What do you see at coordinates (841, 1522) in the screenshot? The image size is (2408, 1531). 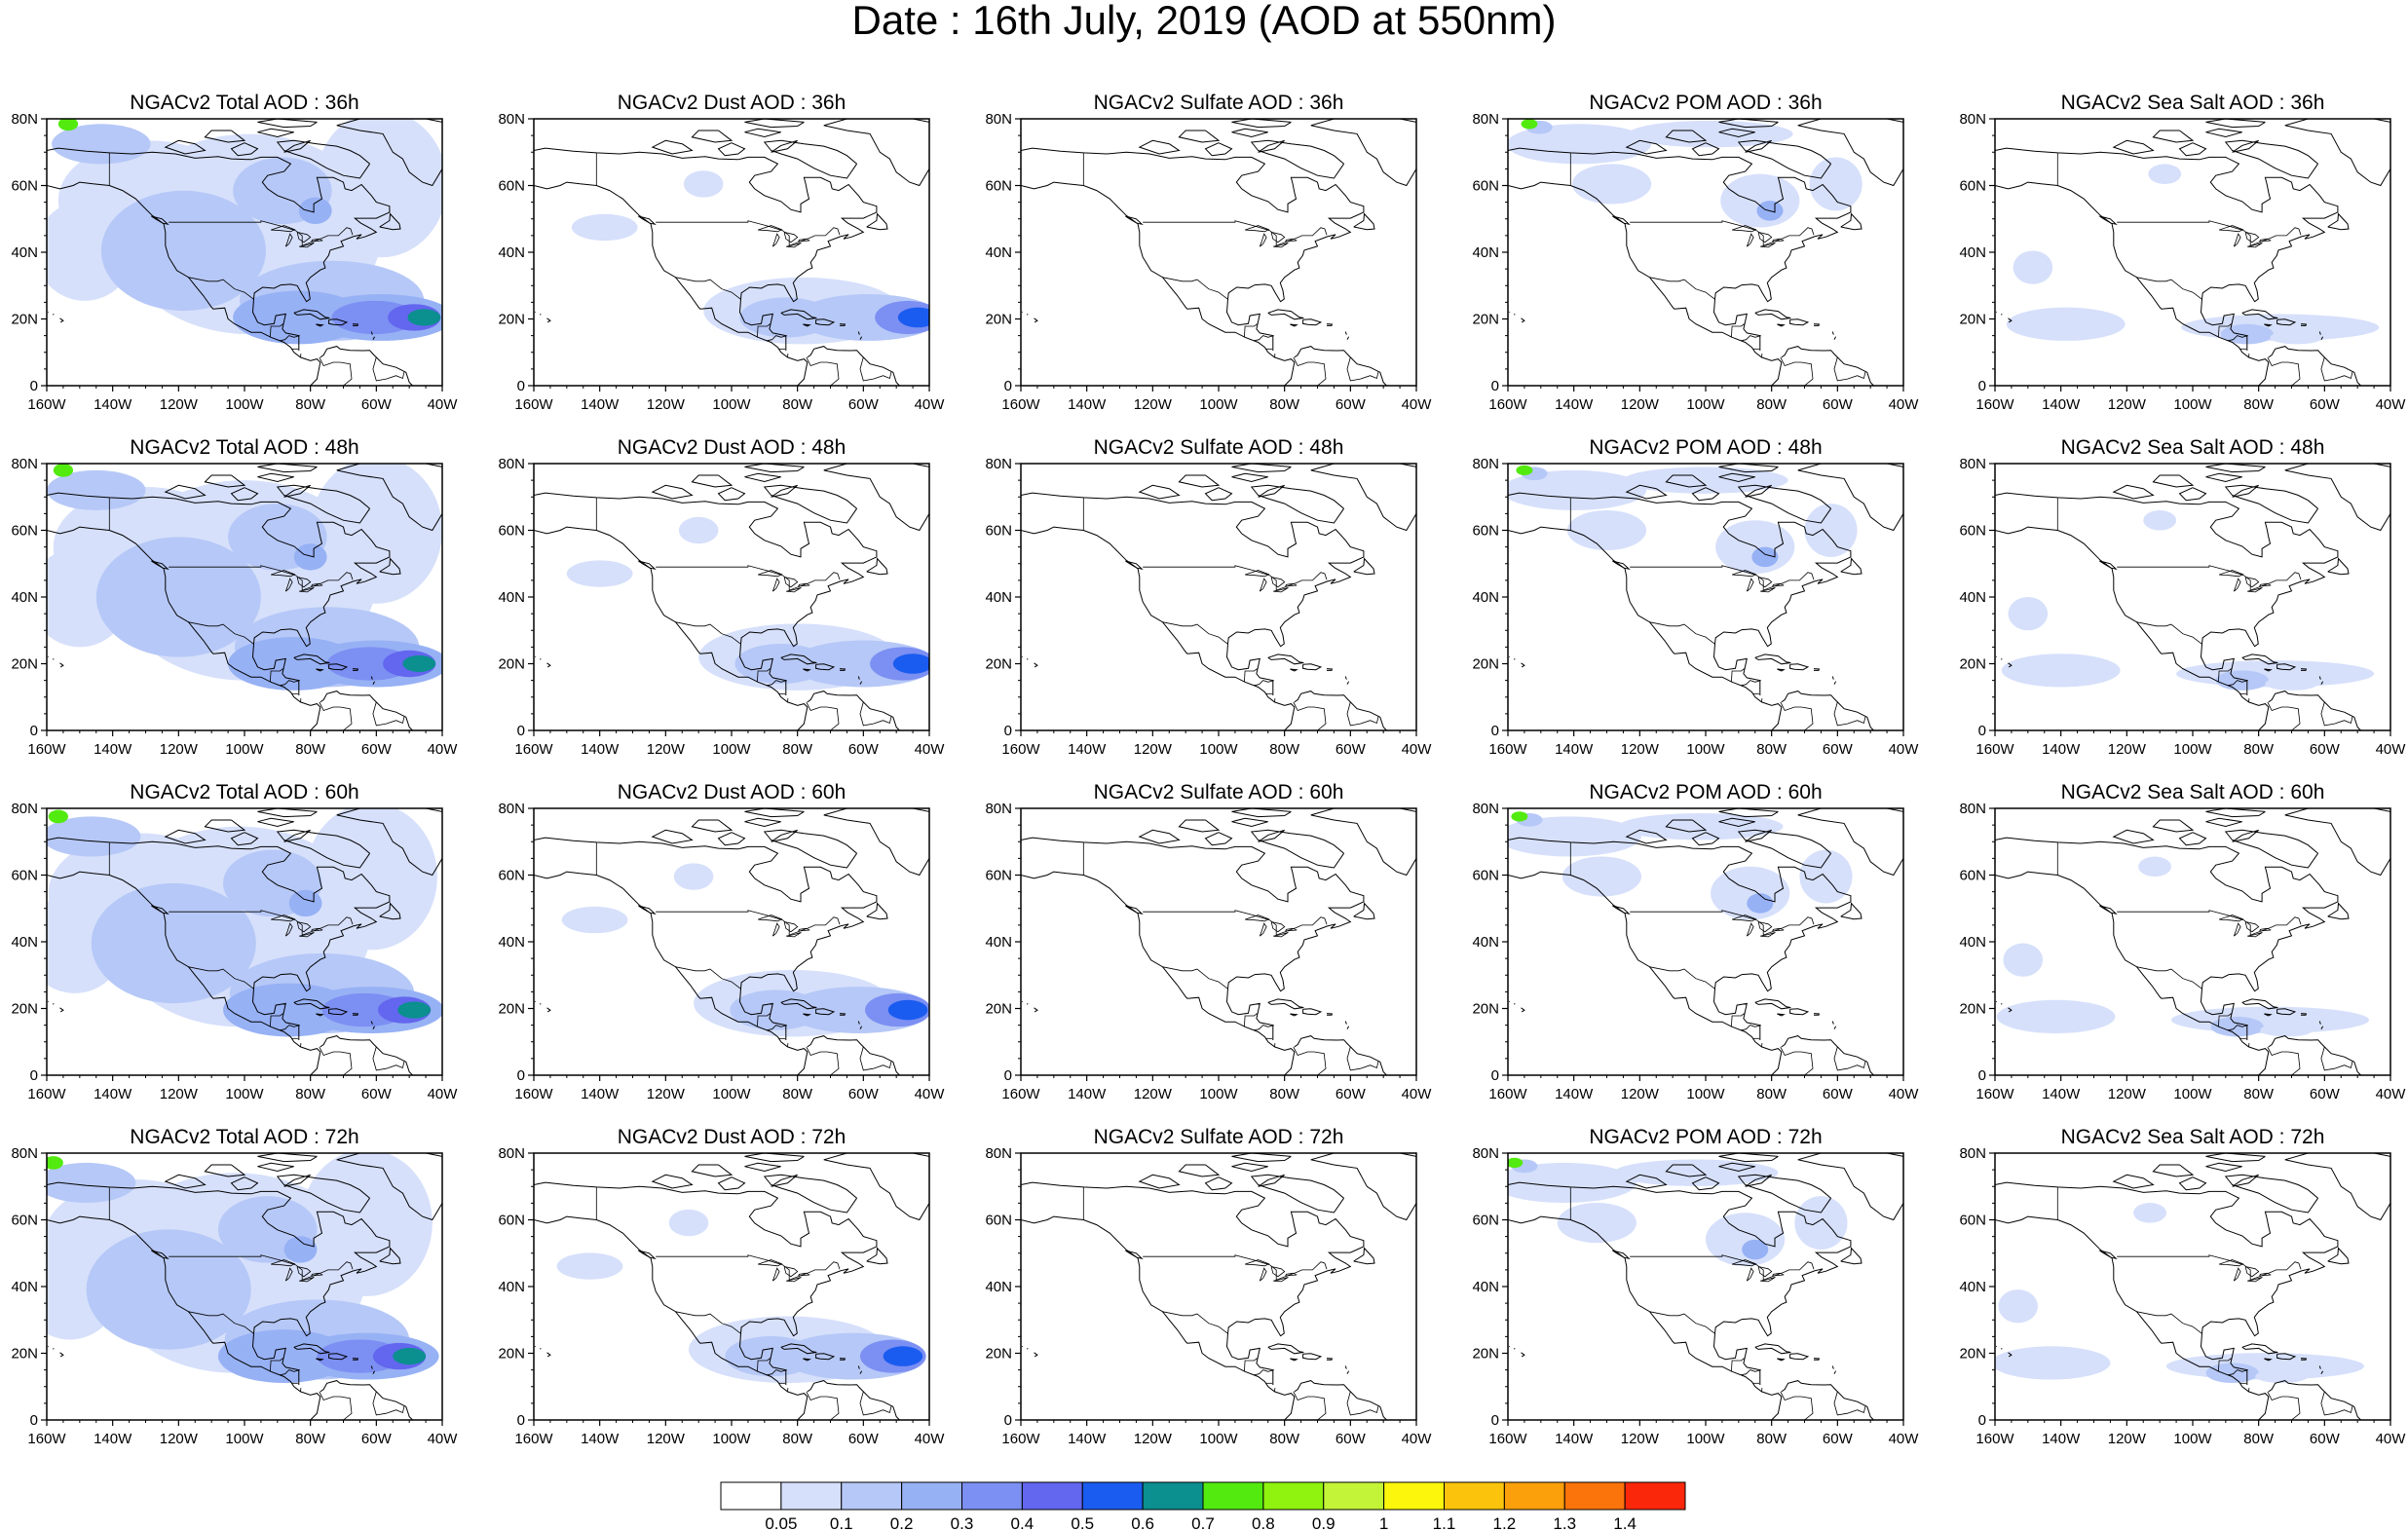 I see `colorbar-label: 0.1` at bounding box center [841, 1522].